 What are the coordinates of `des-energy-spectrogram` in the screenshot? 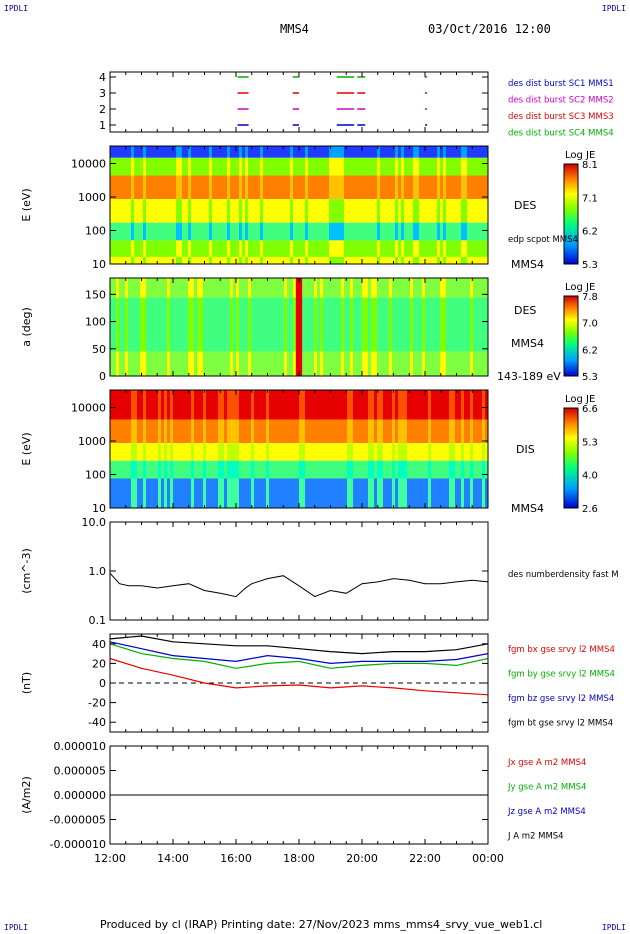 It's located at (299, 205).